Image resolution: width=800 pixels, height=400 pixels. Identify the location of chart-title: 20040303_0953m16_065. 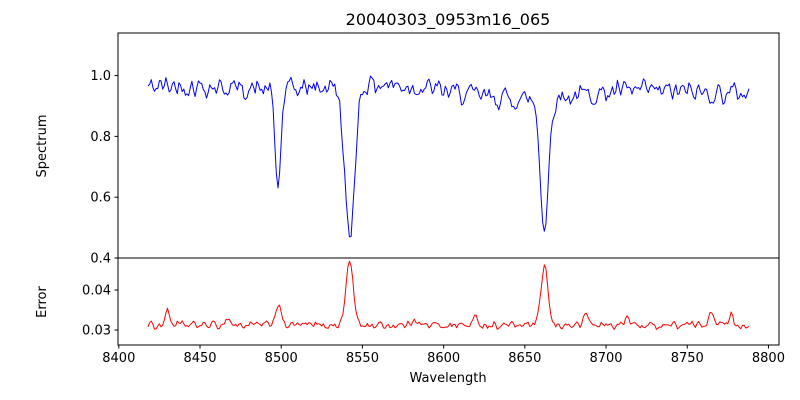
(448, 20).